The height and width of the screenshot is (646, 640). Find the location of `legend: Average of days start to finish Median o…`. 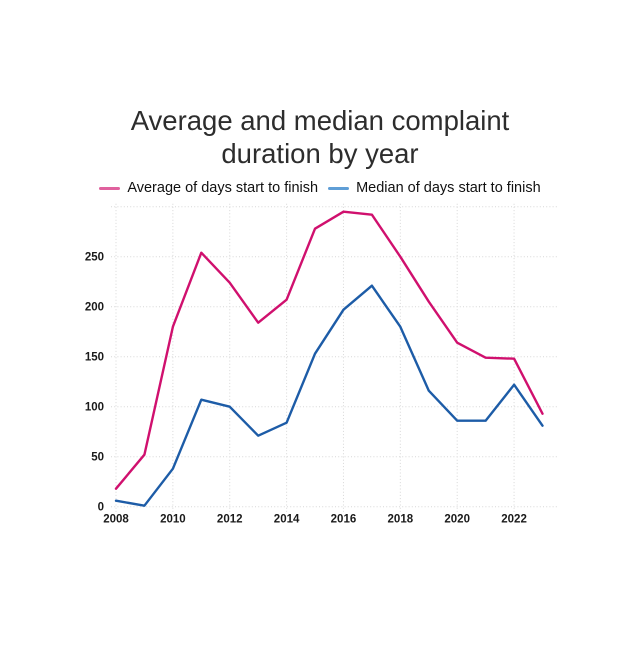

legend: Average of days start to finish Median o… is located at coordinates (320, 188).